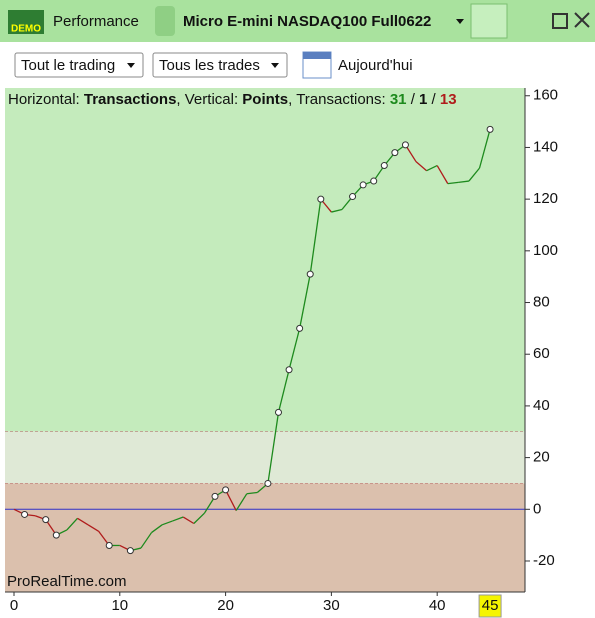  Describe the element at coordinates (541, 457) in the screenshot. I see `y-tick-label: 20` at that location.